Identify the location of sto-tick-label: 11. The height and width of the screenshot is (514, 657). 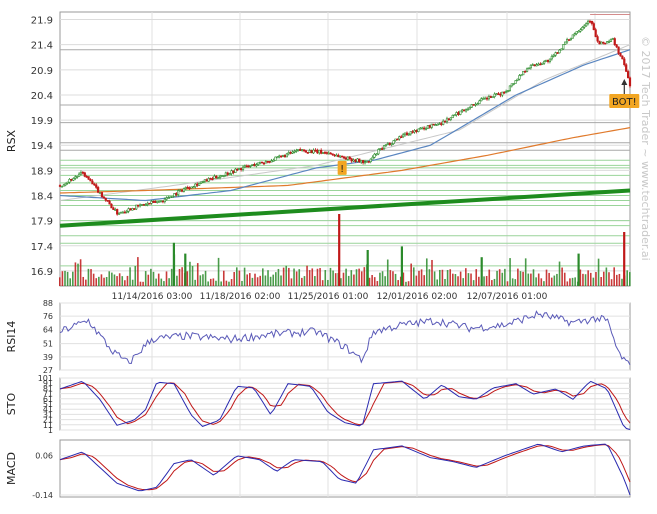
(48, 425).